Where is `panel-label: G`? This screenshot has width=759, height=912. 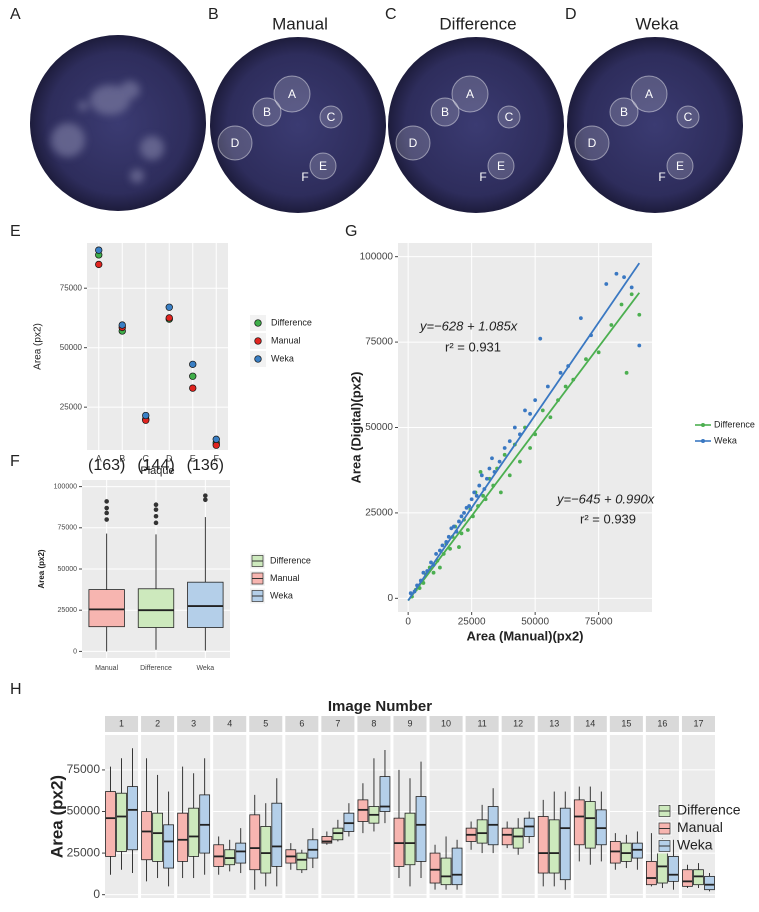
panel-label: G is located at coordinates (351, 231).